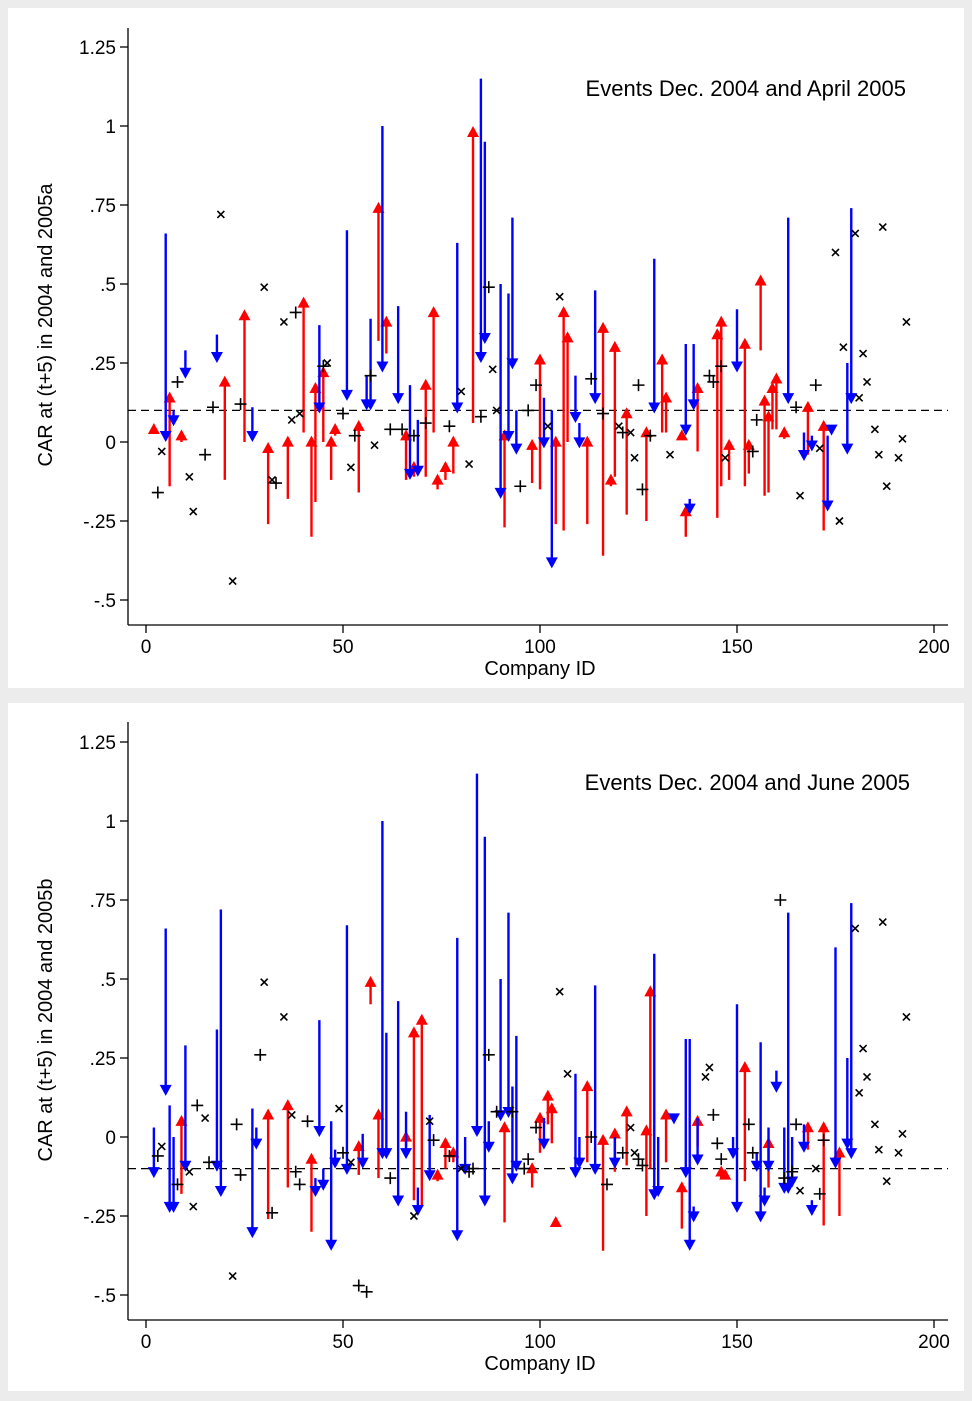 The width and height of the screenshot is (972, 1401). What do you see at coordinates (545, 1336) in the screenshot?
I see `x-ticks-bottom: 0 50 100 150 200` at bounding box center [545, 1336].